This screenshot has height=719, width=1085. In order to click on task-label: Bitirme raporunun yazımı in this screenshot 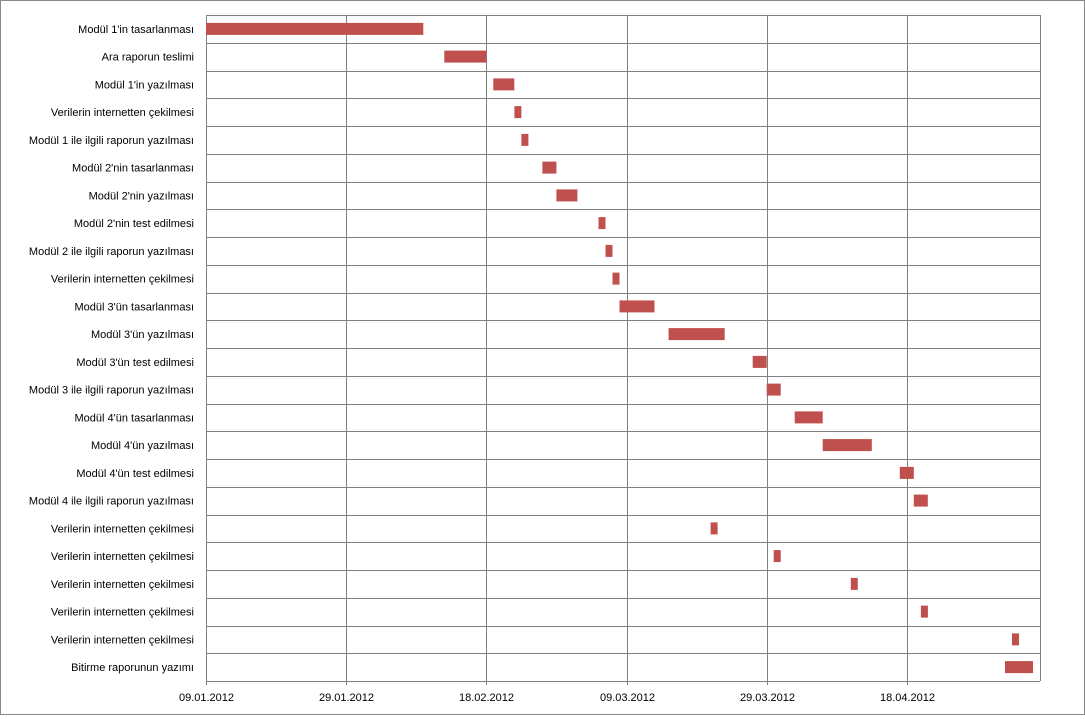, I will do `click(132, 668)`.